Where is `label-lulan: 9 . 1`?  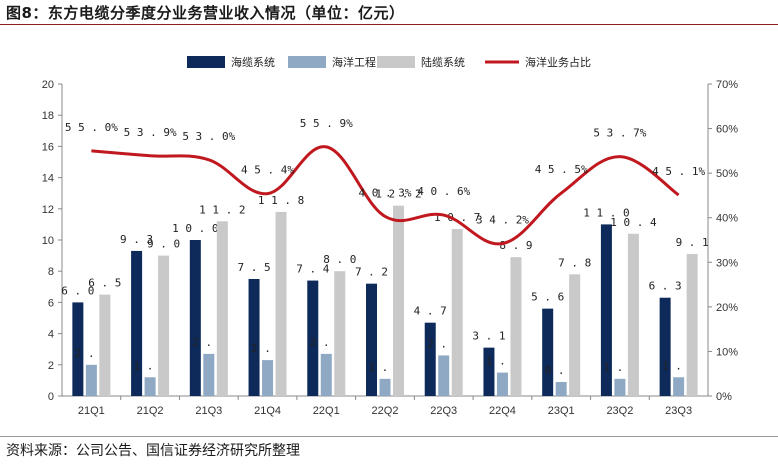 label-lulan: 9 . 1 is located at coordinates (692, 242).